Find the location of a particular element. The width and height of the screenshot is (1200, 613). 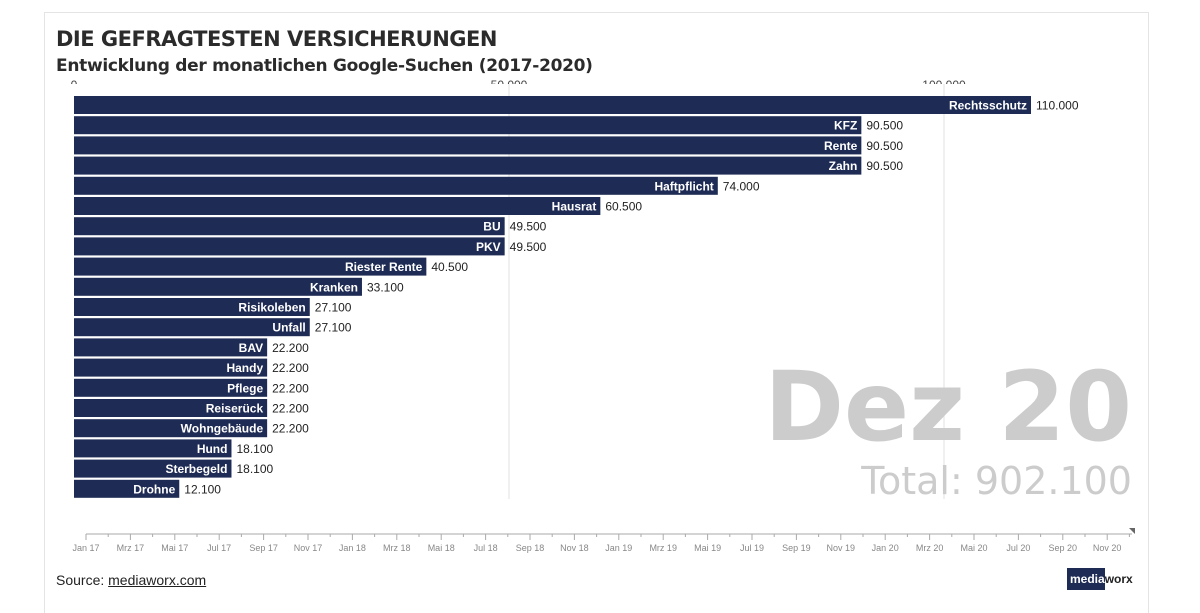

mediaworx-logo: media worx is located at coordinates (1100, 578).